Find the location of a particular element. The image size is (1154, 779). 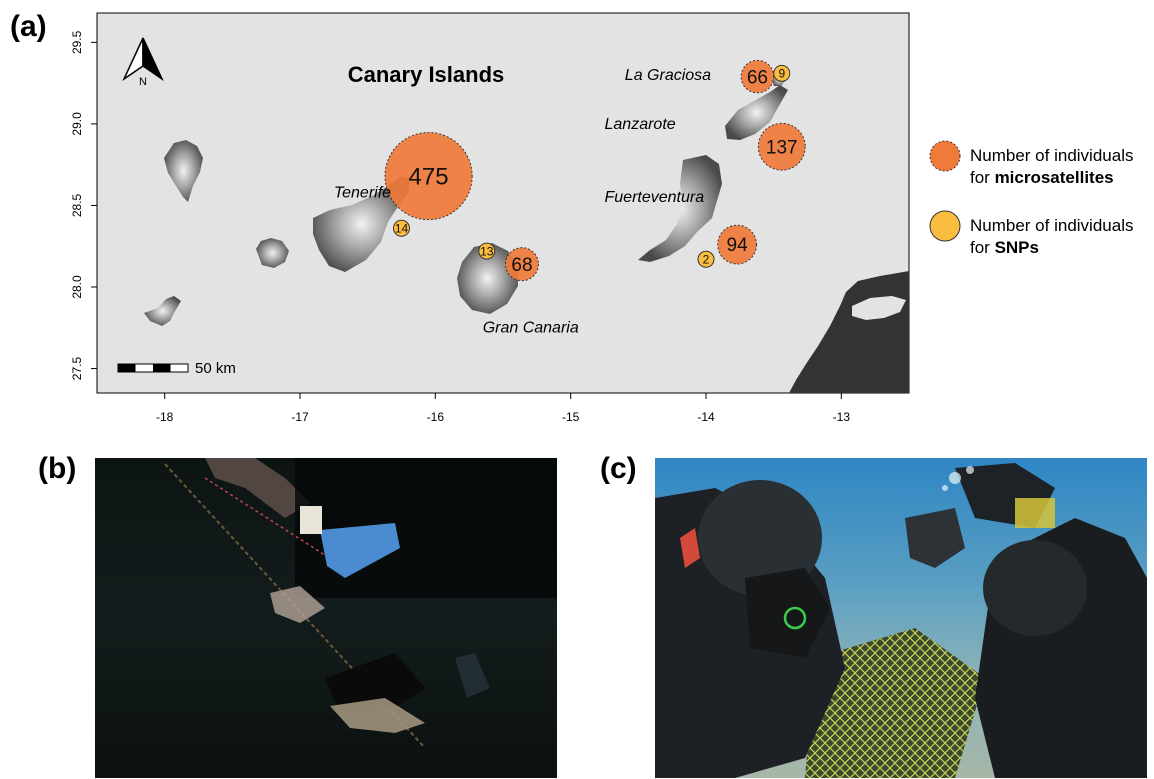

island-fuerteventura is located at coordinates (680, 208).